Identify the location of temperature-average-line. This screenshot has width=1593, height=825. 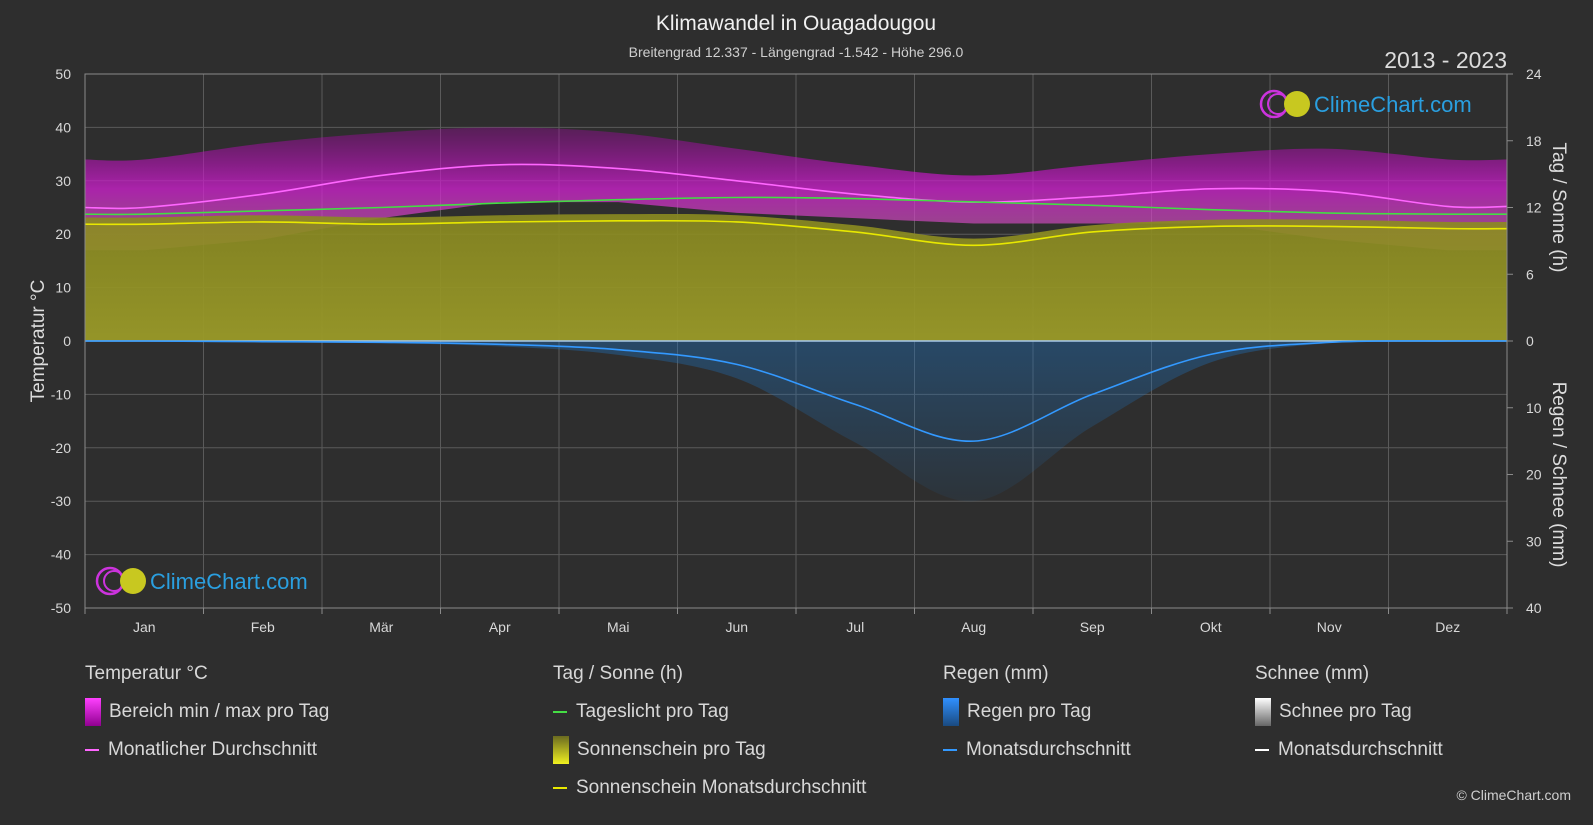
(796, 186).